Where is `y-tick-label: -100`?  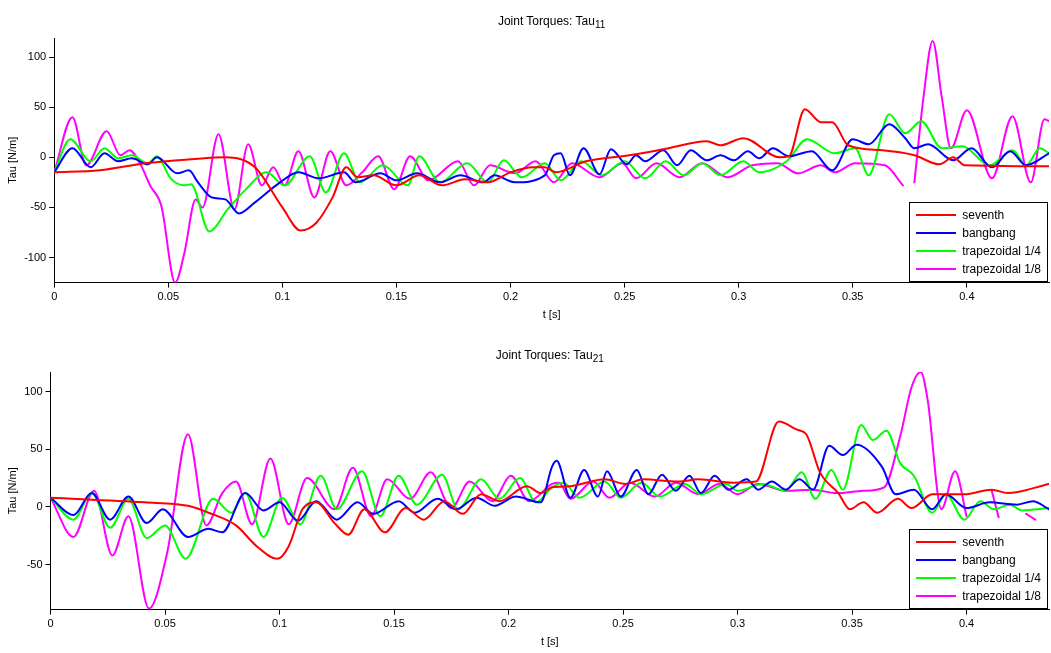 y-tick-label: -100 is located at coordinates (35, 256).